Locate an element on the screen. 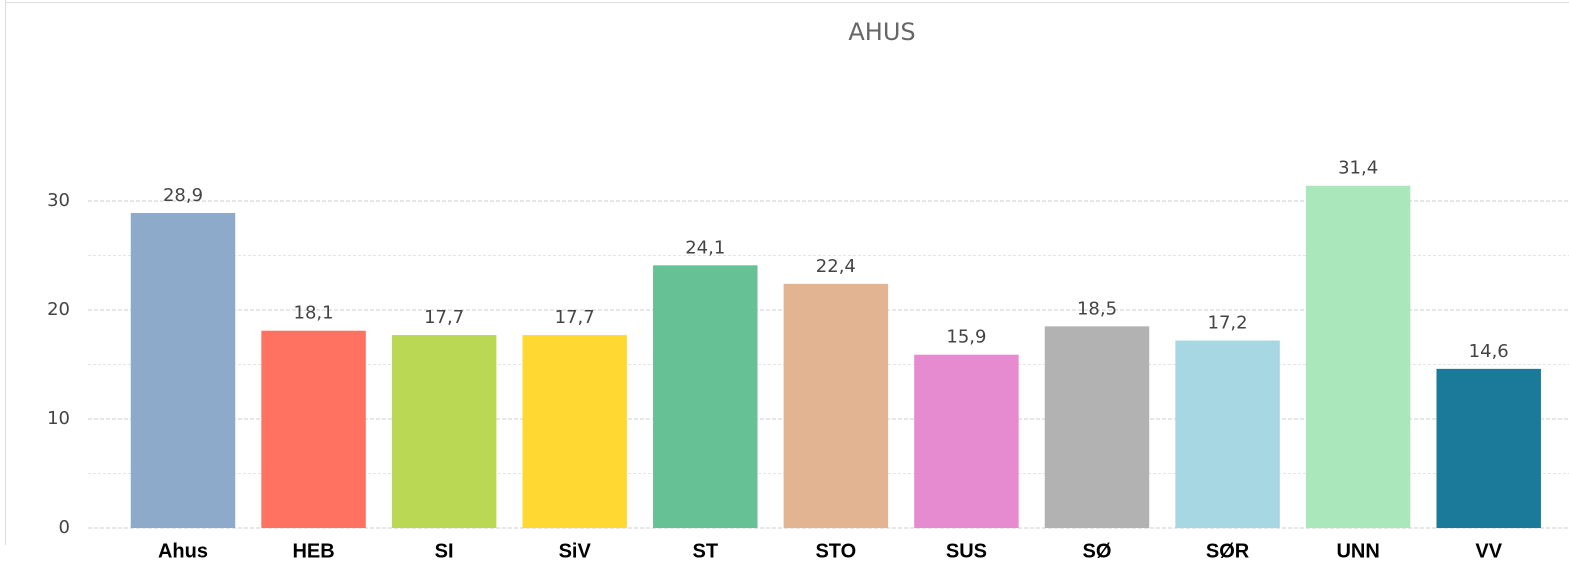 This screenshot has height=566, width=1569. y-tick-label: 30 is located at coordinates (58, 200).